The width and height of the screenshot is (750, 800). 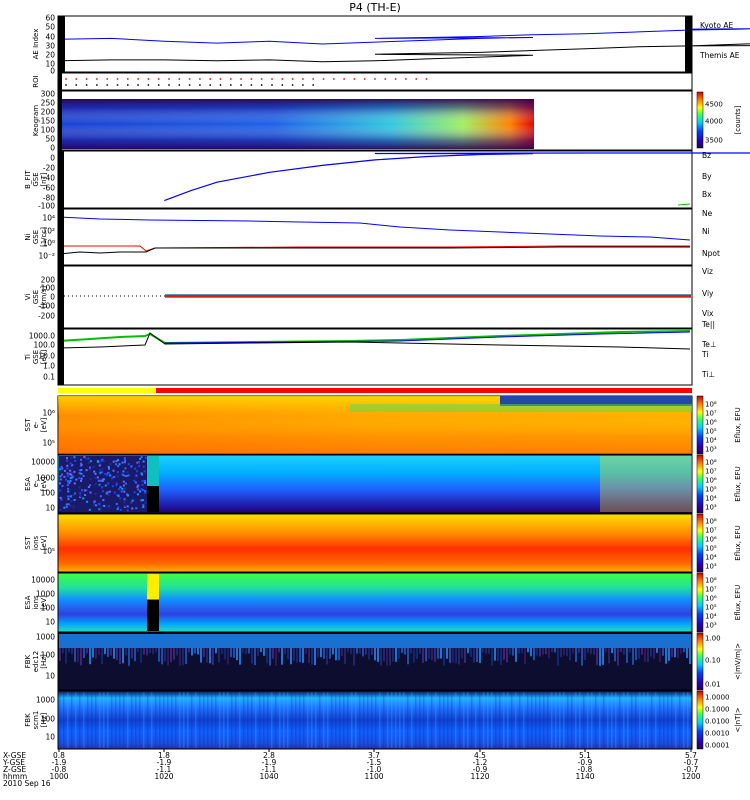 What do you see at coordinates (48, 719) in the screenshot?
I see `fbk_b-ytick: 100` at bounding box center [48, 719].